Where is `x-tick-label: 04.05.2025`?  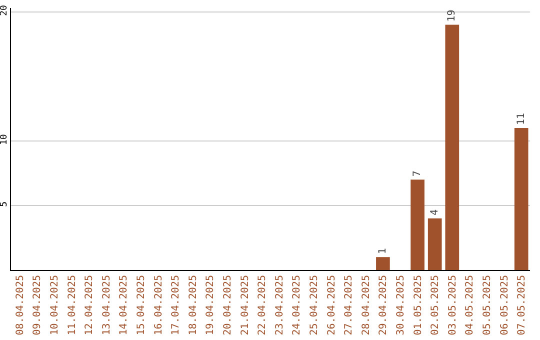
x-tick-label: 04.05.2025 is located at coordinates (470, 305).